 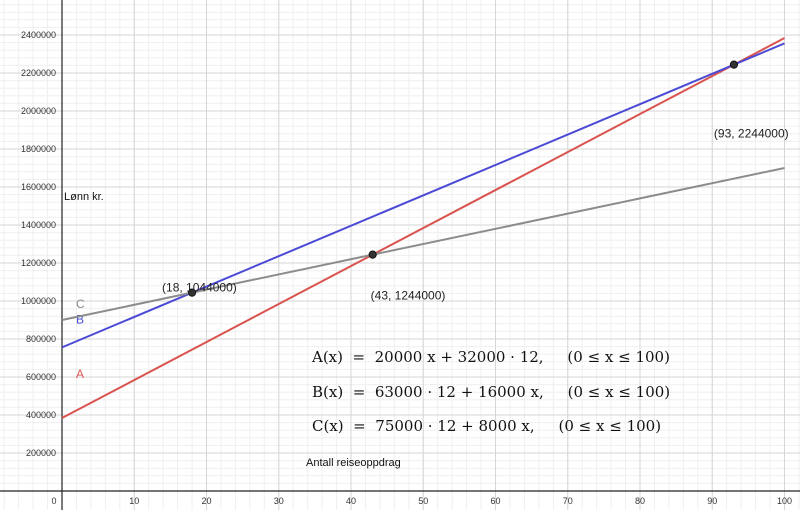 What do you see at coordinates (41, 453) in the screenshot?
I see `y-tick-label: 200000` at bounding box center [41, 453].